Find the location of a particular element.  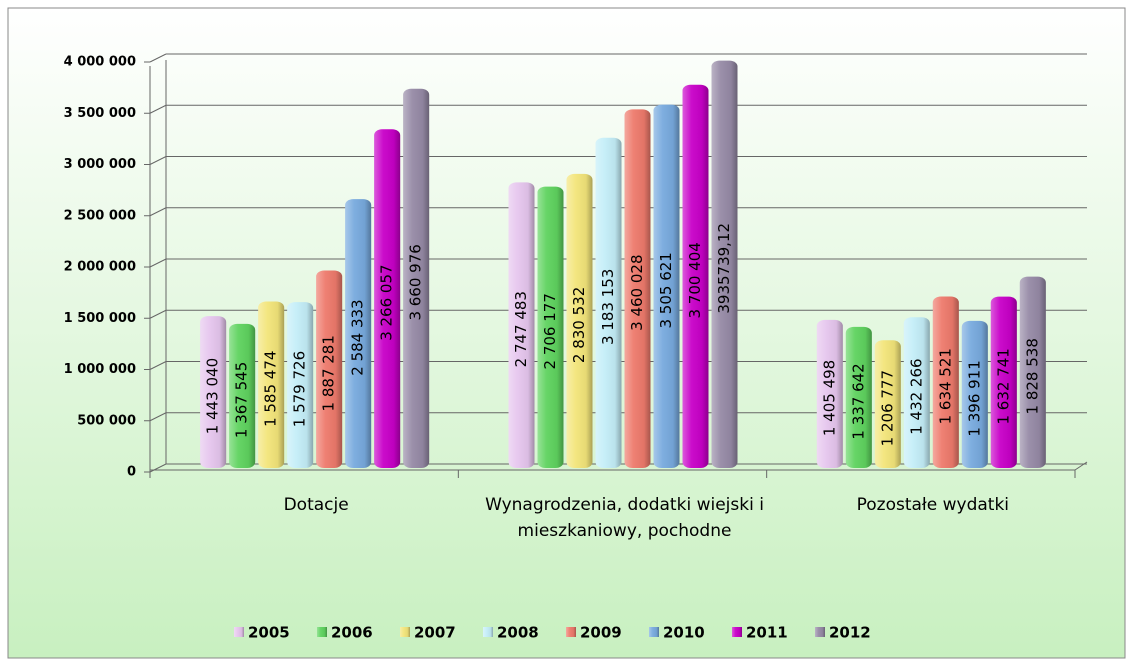

data-label: 1 443 040 is located at coordinates (213, 396).